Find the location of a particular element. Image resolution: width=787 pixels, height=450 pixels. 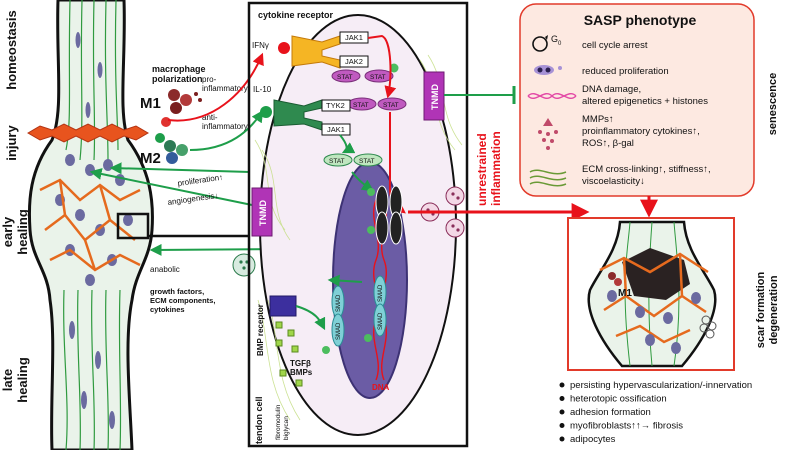

il10-ligand-icon is located at coordinates (266, 112).